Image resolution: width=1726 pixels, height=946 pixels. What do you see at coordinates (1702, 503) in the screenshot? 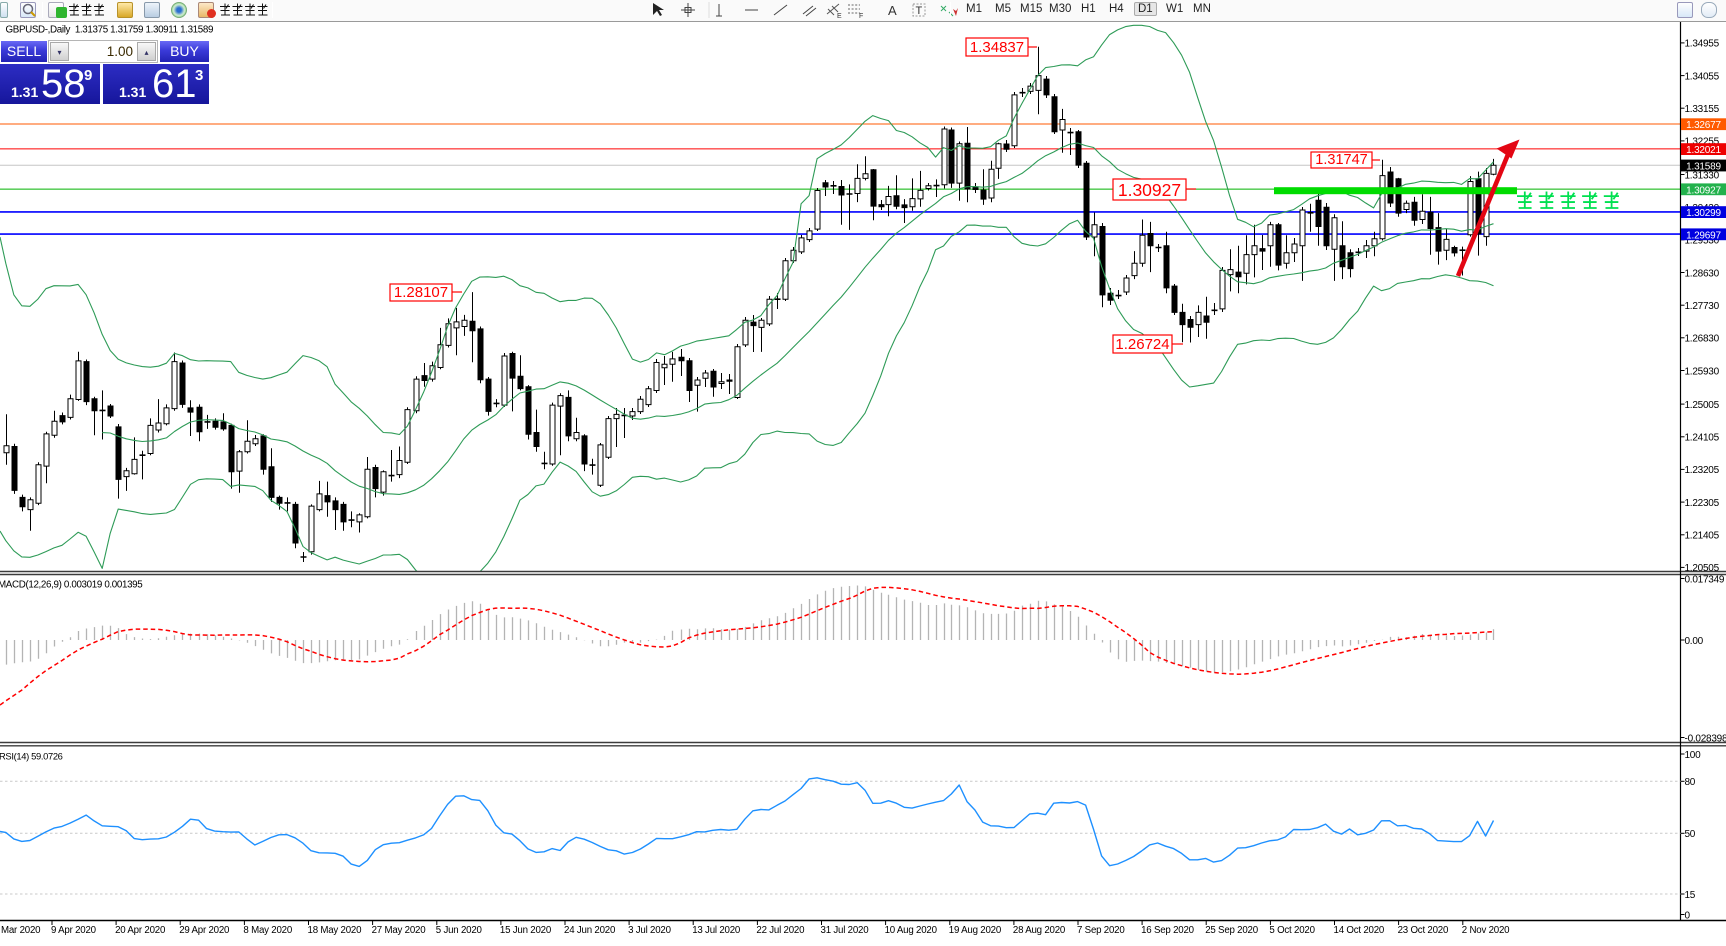
I see `svg-text: 1.22305` at bounding box center [1702, 503].